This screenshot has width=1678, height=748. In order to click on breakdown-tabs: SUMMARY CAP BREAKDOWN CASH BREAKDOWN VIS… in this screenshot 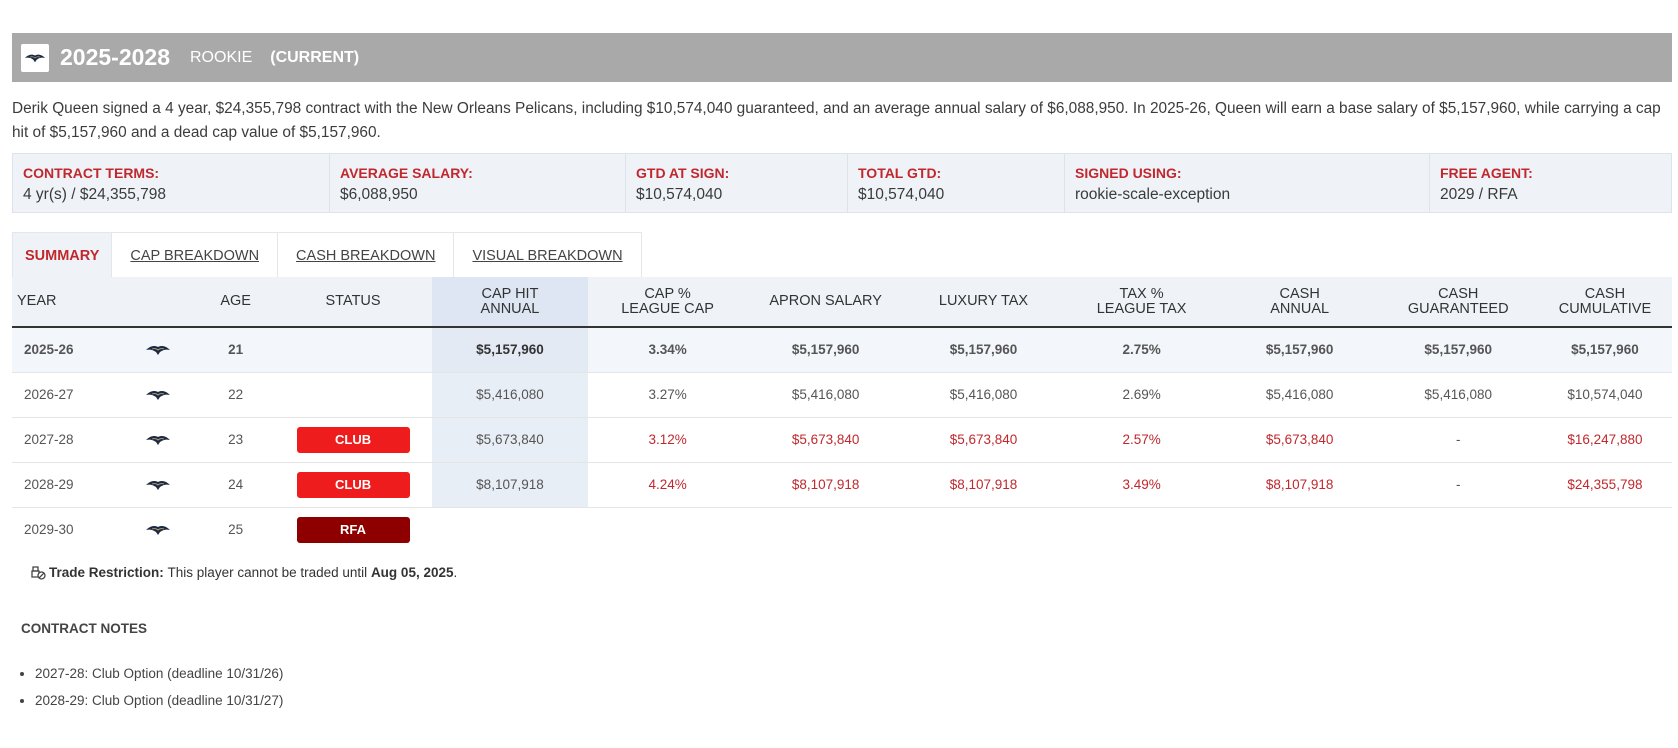, I will do `click(327, 255)`.